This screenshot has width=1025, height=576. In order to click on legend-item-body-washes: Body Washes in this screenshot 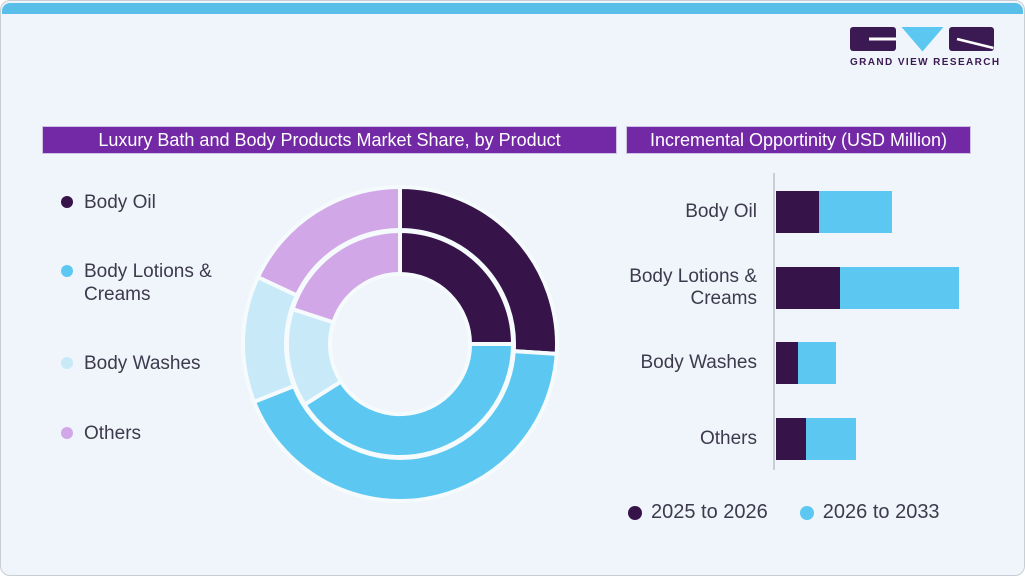, I will do `click(142, 363)`.